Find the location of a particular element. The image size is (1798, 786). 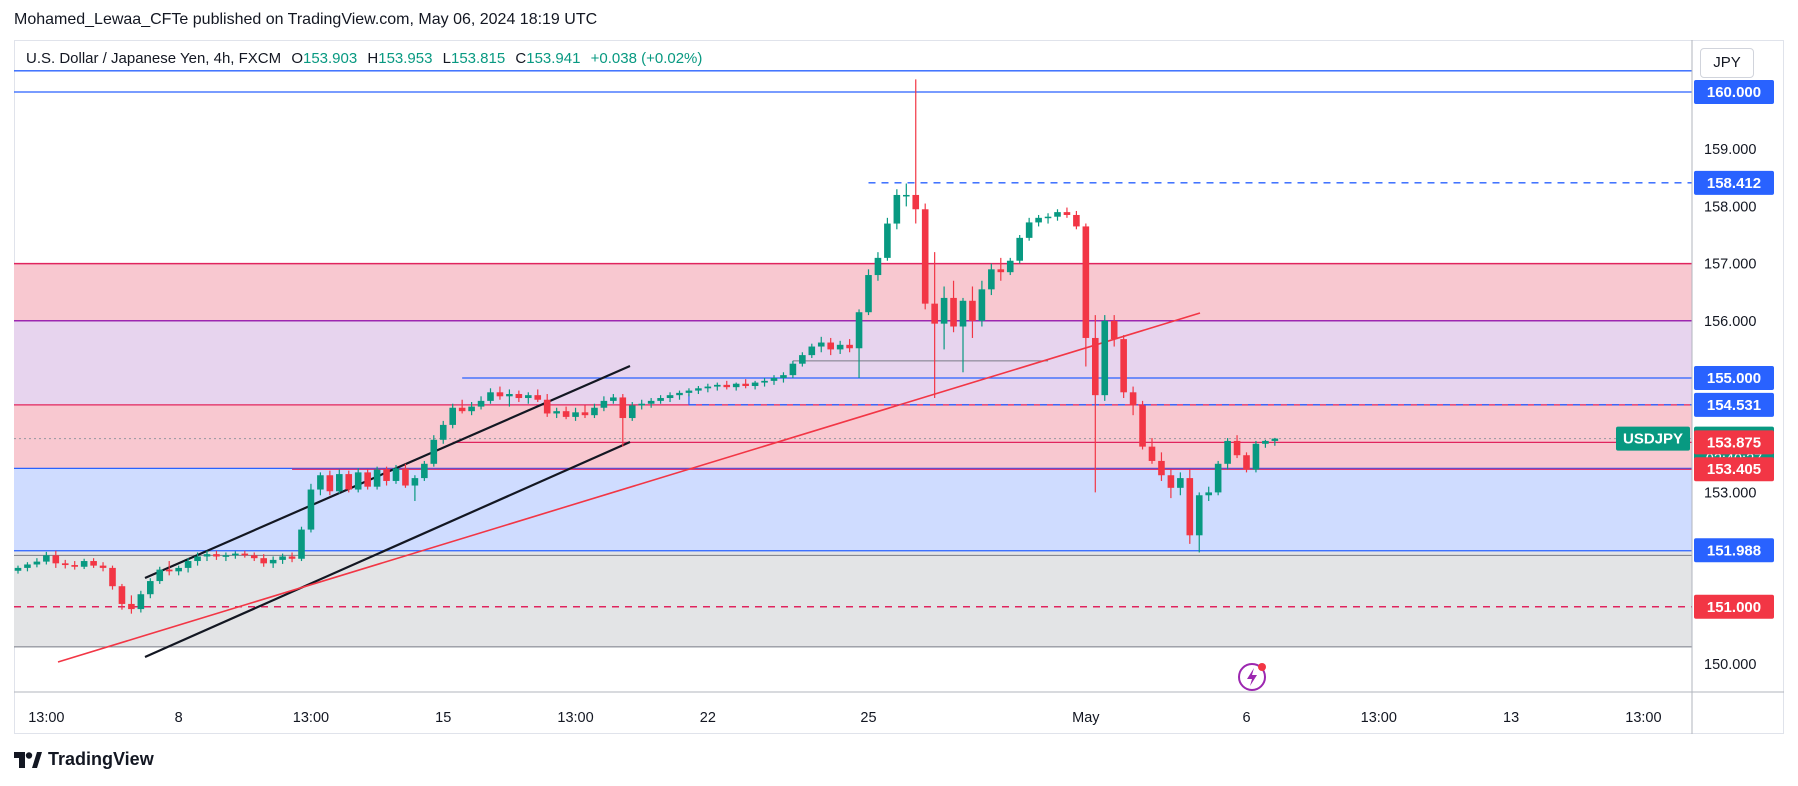

currency-button: JPY is located at coordinates (1727, 63).